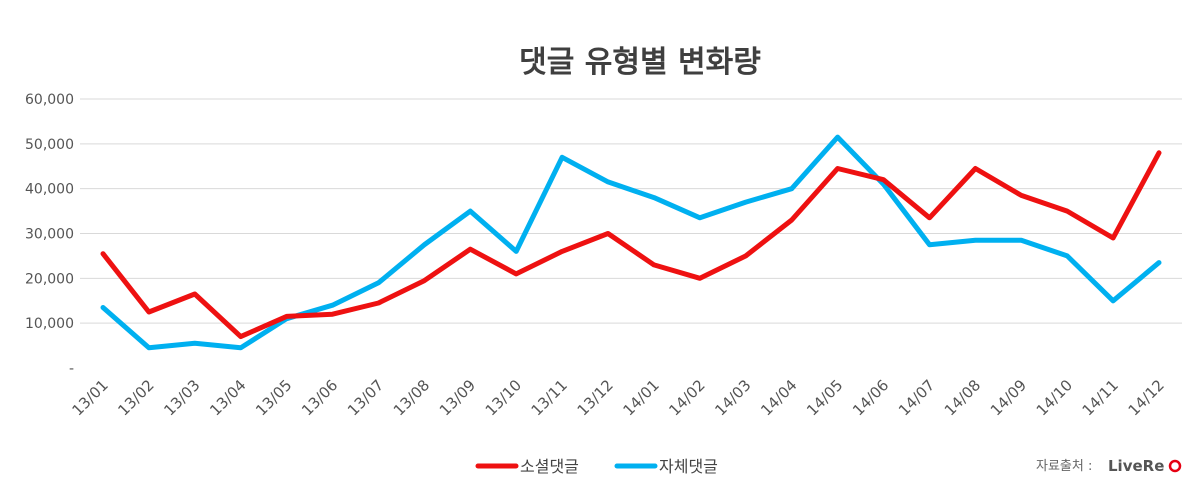 This screenshot has height=497, width=1204. I want to click on y-tick-label: 20,000, so click(49, 279).